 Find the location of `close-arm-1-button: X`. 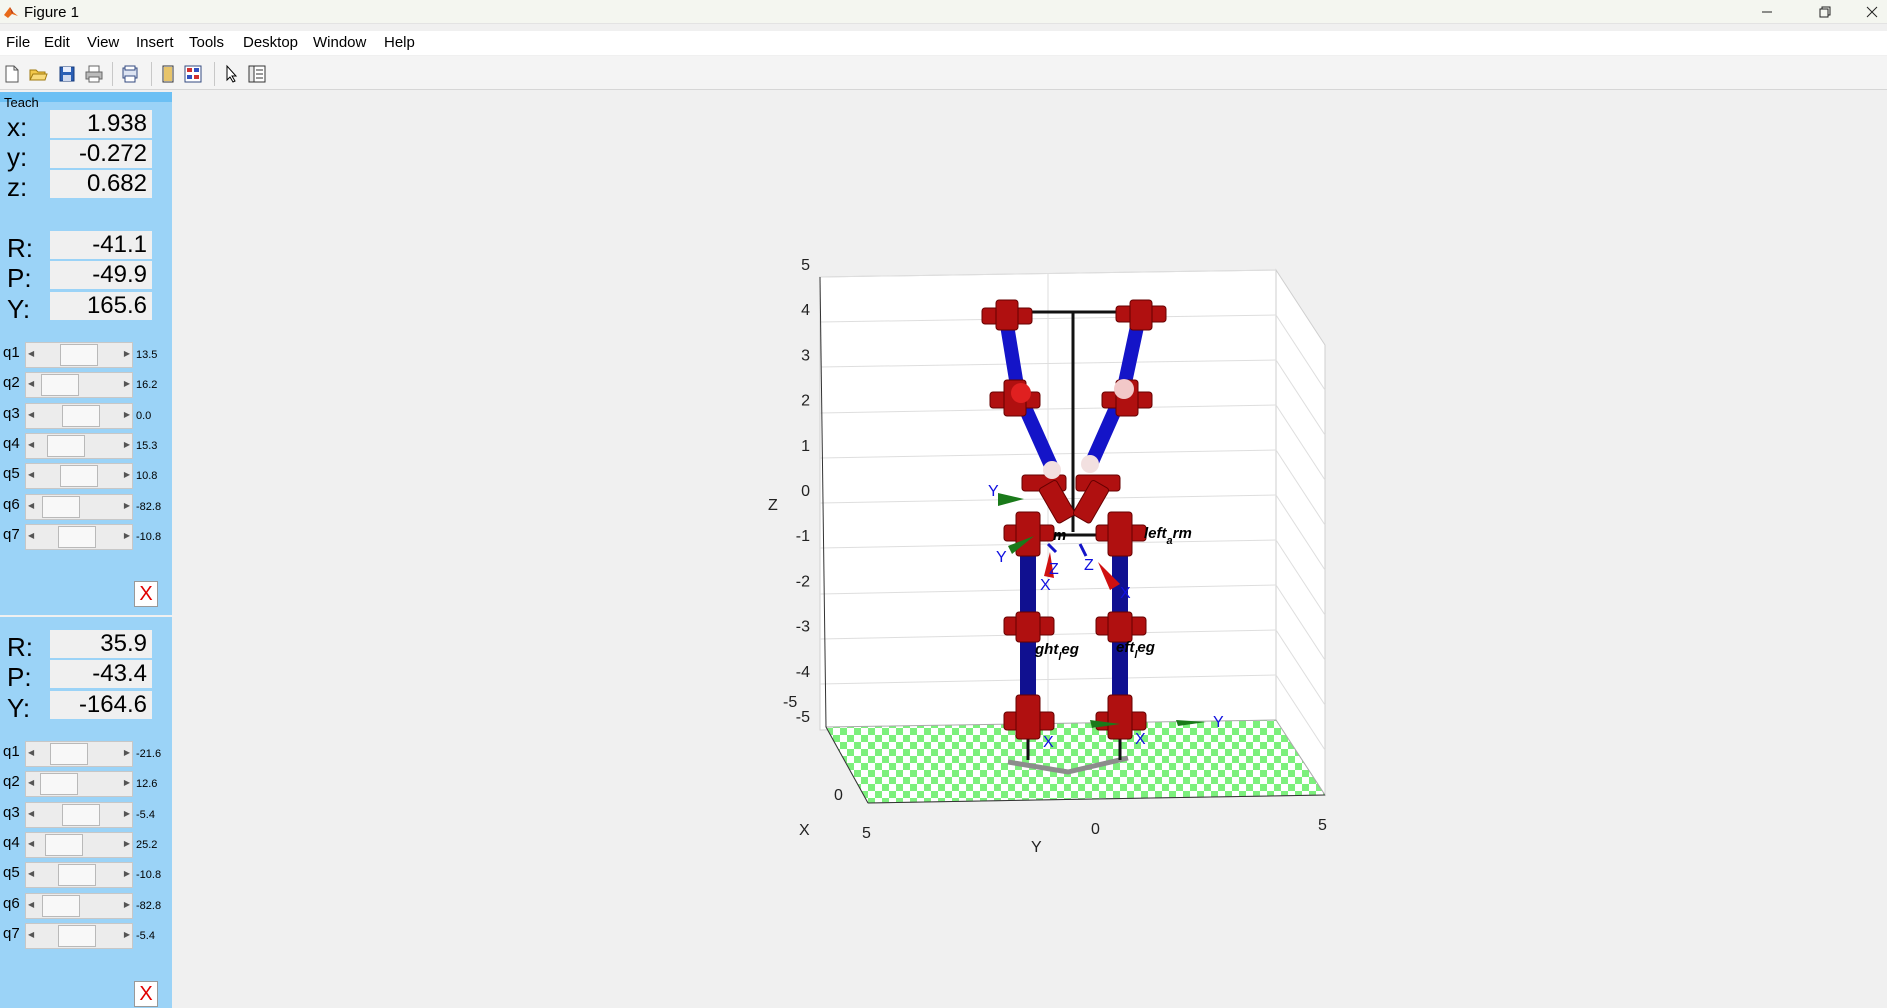

close-arm-1-button: X is located at coordinates (146, 594).